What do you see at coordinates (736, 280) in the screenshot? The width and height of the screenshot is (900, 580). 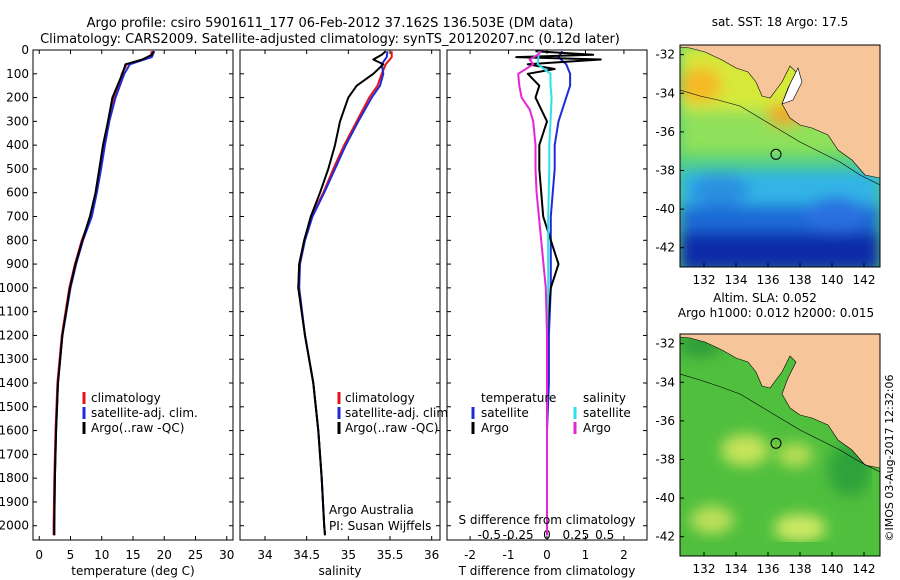 I see `map-x-tick-label: 134` at bounding box center [736, 280].